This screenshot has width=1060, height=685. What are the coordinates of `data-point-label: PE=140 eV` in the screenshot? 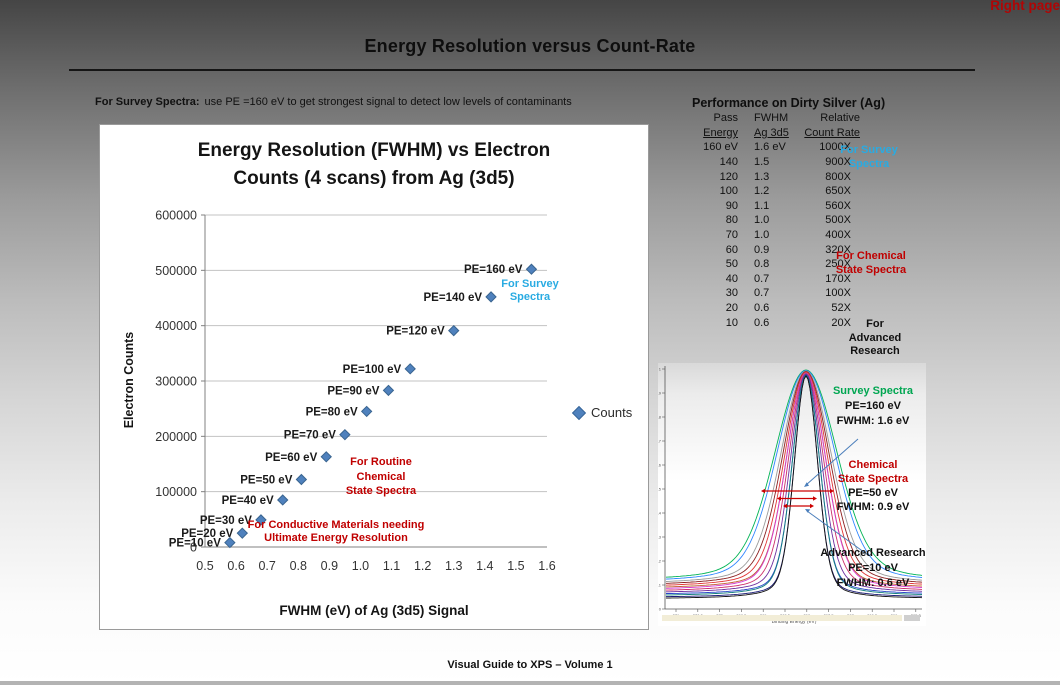 It's located at (453, 298).